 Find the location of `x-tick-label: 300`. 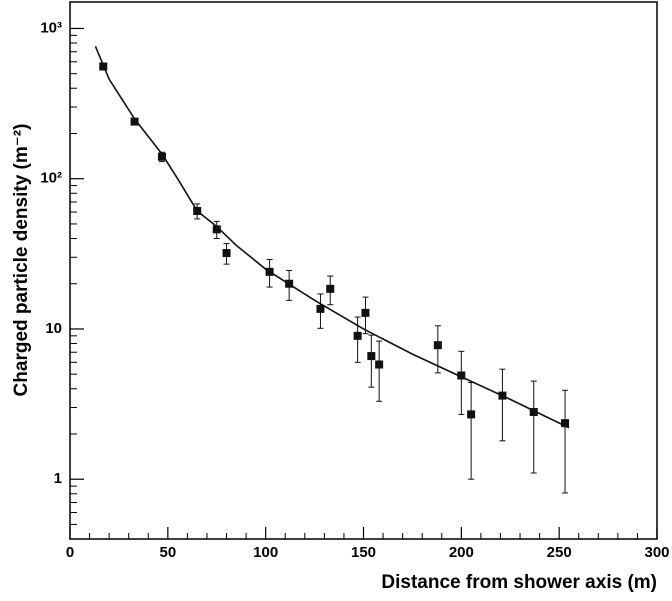

x-tick-label: 300 is located at coordinates (656, 552).